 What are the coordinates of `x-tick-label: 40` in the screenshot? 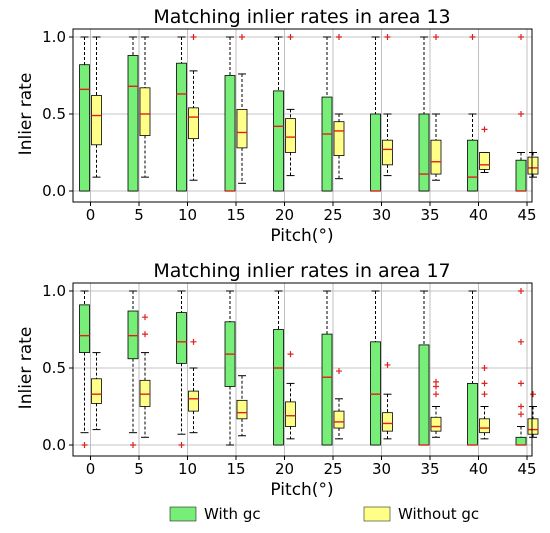 It's located at (478, 215).